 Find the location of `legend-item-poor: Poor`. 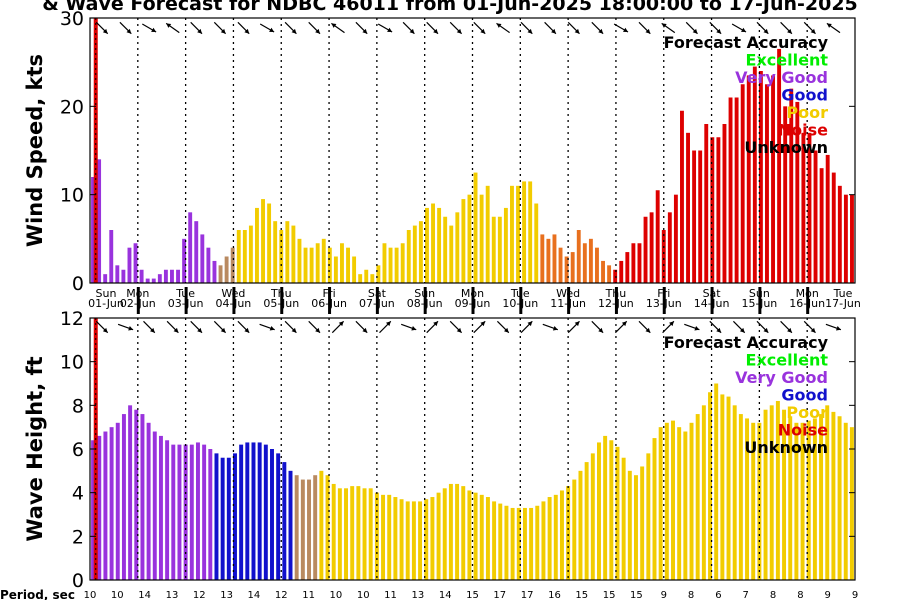

legend-item-poor: Poor is located at coordinates (807, 412).